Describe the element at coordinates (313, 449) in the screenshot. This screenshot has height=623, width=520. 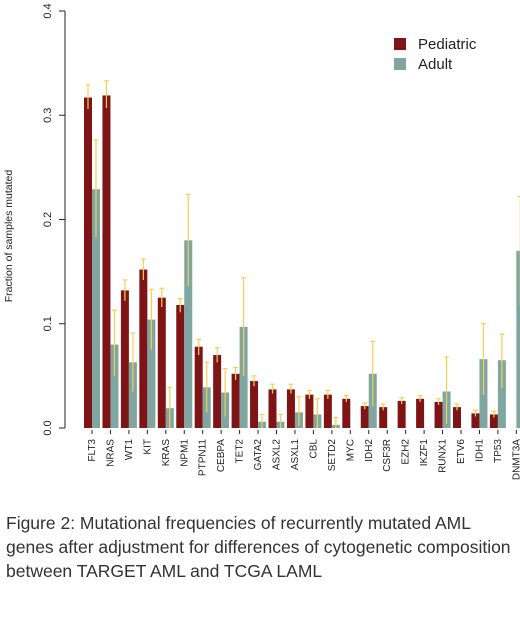
I see `x-tick-label: CBL` at that location.